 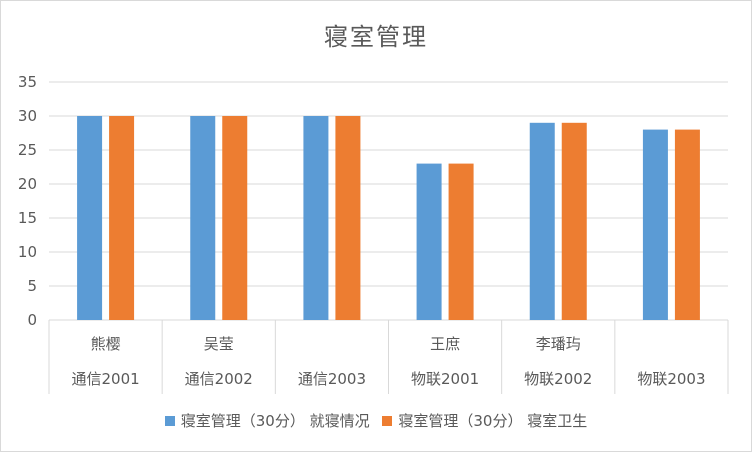 What do you see at coordinates (493, 421) in the screenshot?
I see `legend-label-series-2: 寝室管理（30分） 寝室卫生` at bounding box center [493, 421].